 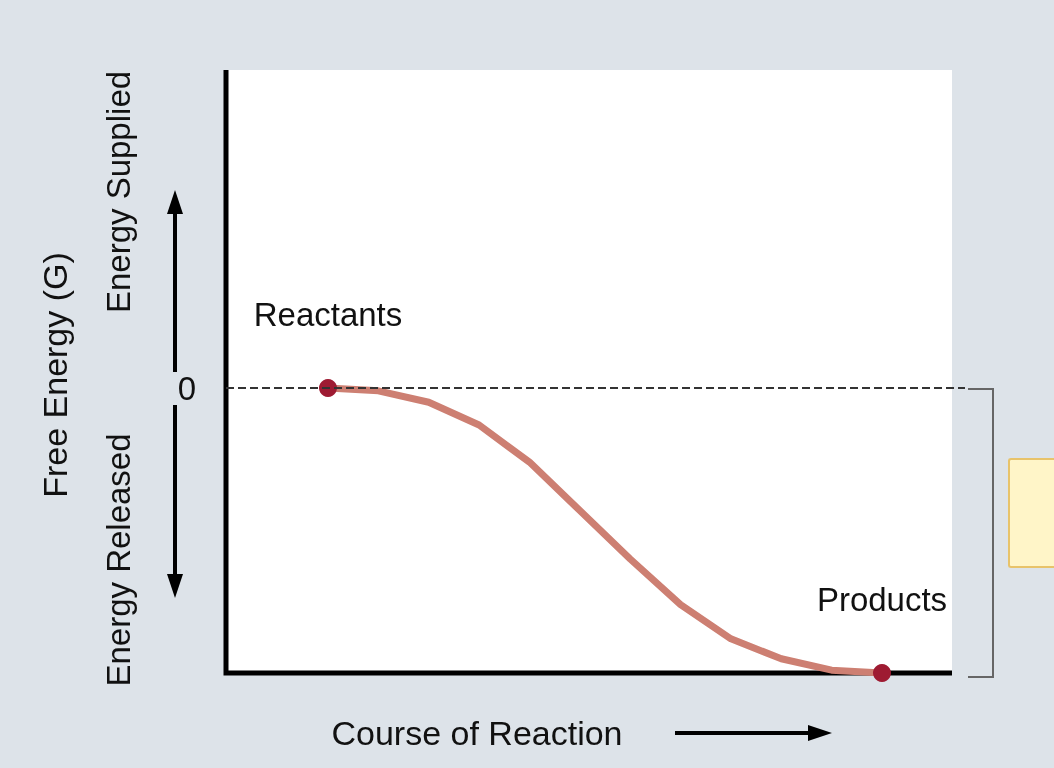 What do you see at coordinates (882, 599) in the screenshot?
I see `annotation: Products` at bounding box center [882, 599].